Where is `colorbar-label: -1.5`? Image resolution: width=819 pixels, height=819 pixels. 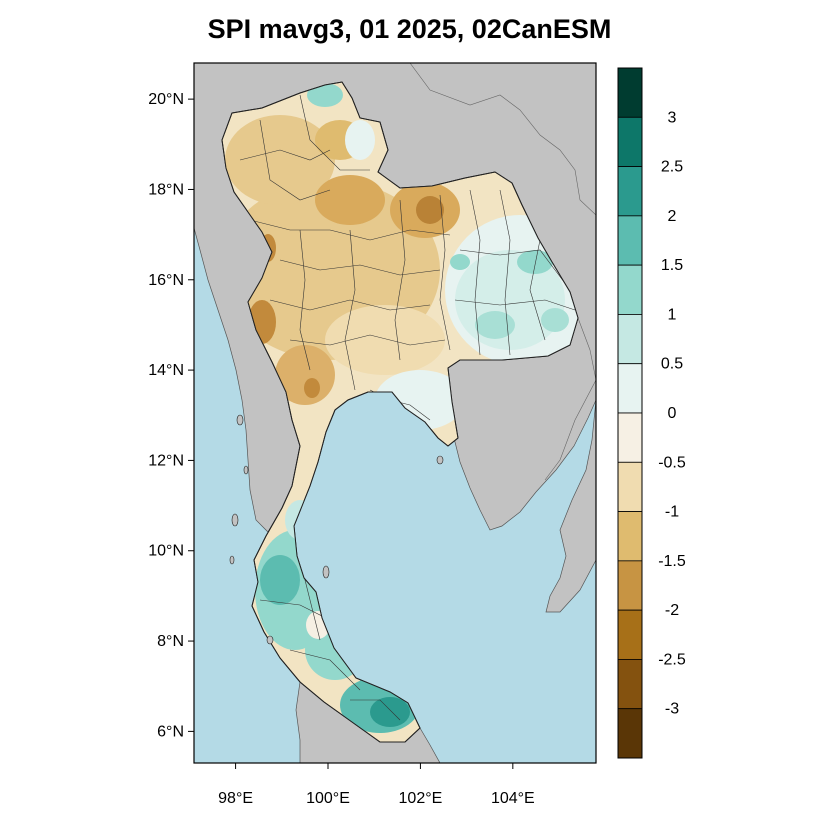 colorbar-label: -1.5 is located at coordinates (672, 561).